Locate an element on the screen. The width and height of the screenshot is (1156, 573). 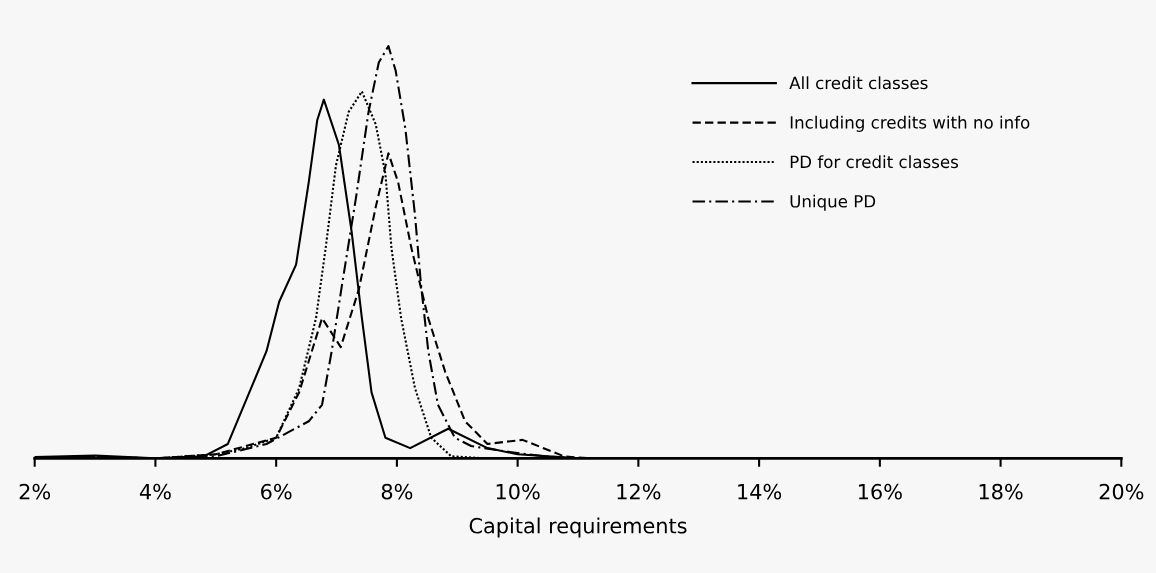
x-tick-label: 16% is located at coordinates (880, 491).